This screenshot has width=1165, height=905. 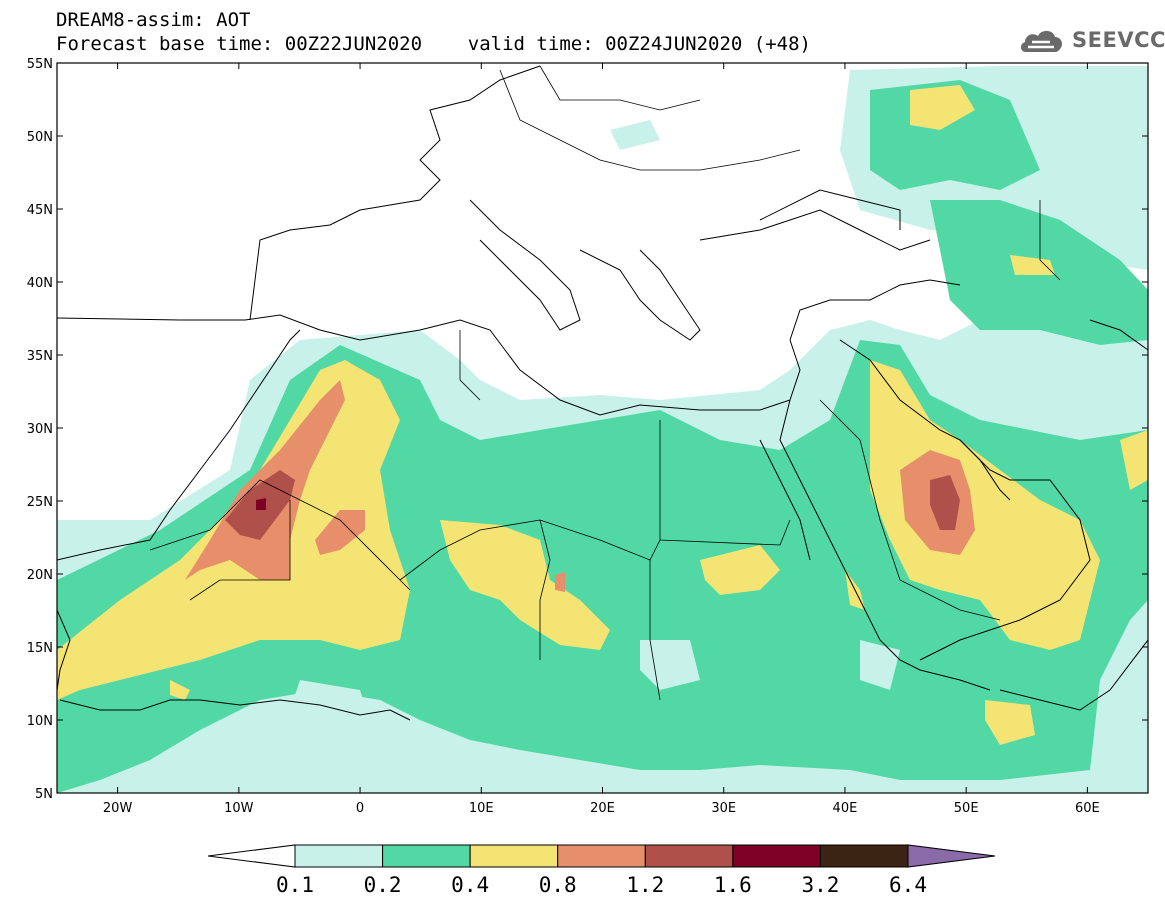 I want to click on lon-tick-label: 0, so click(x=360, y=808).